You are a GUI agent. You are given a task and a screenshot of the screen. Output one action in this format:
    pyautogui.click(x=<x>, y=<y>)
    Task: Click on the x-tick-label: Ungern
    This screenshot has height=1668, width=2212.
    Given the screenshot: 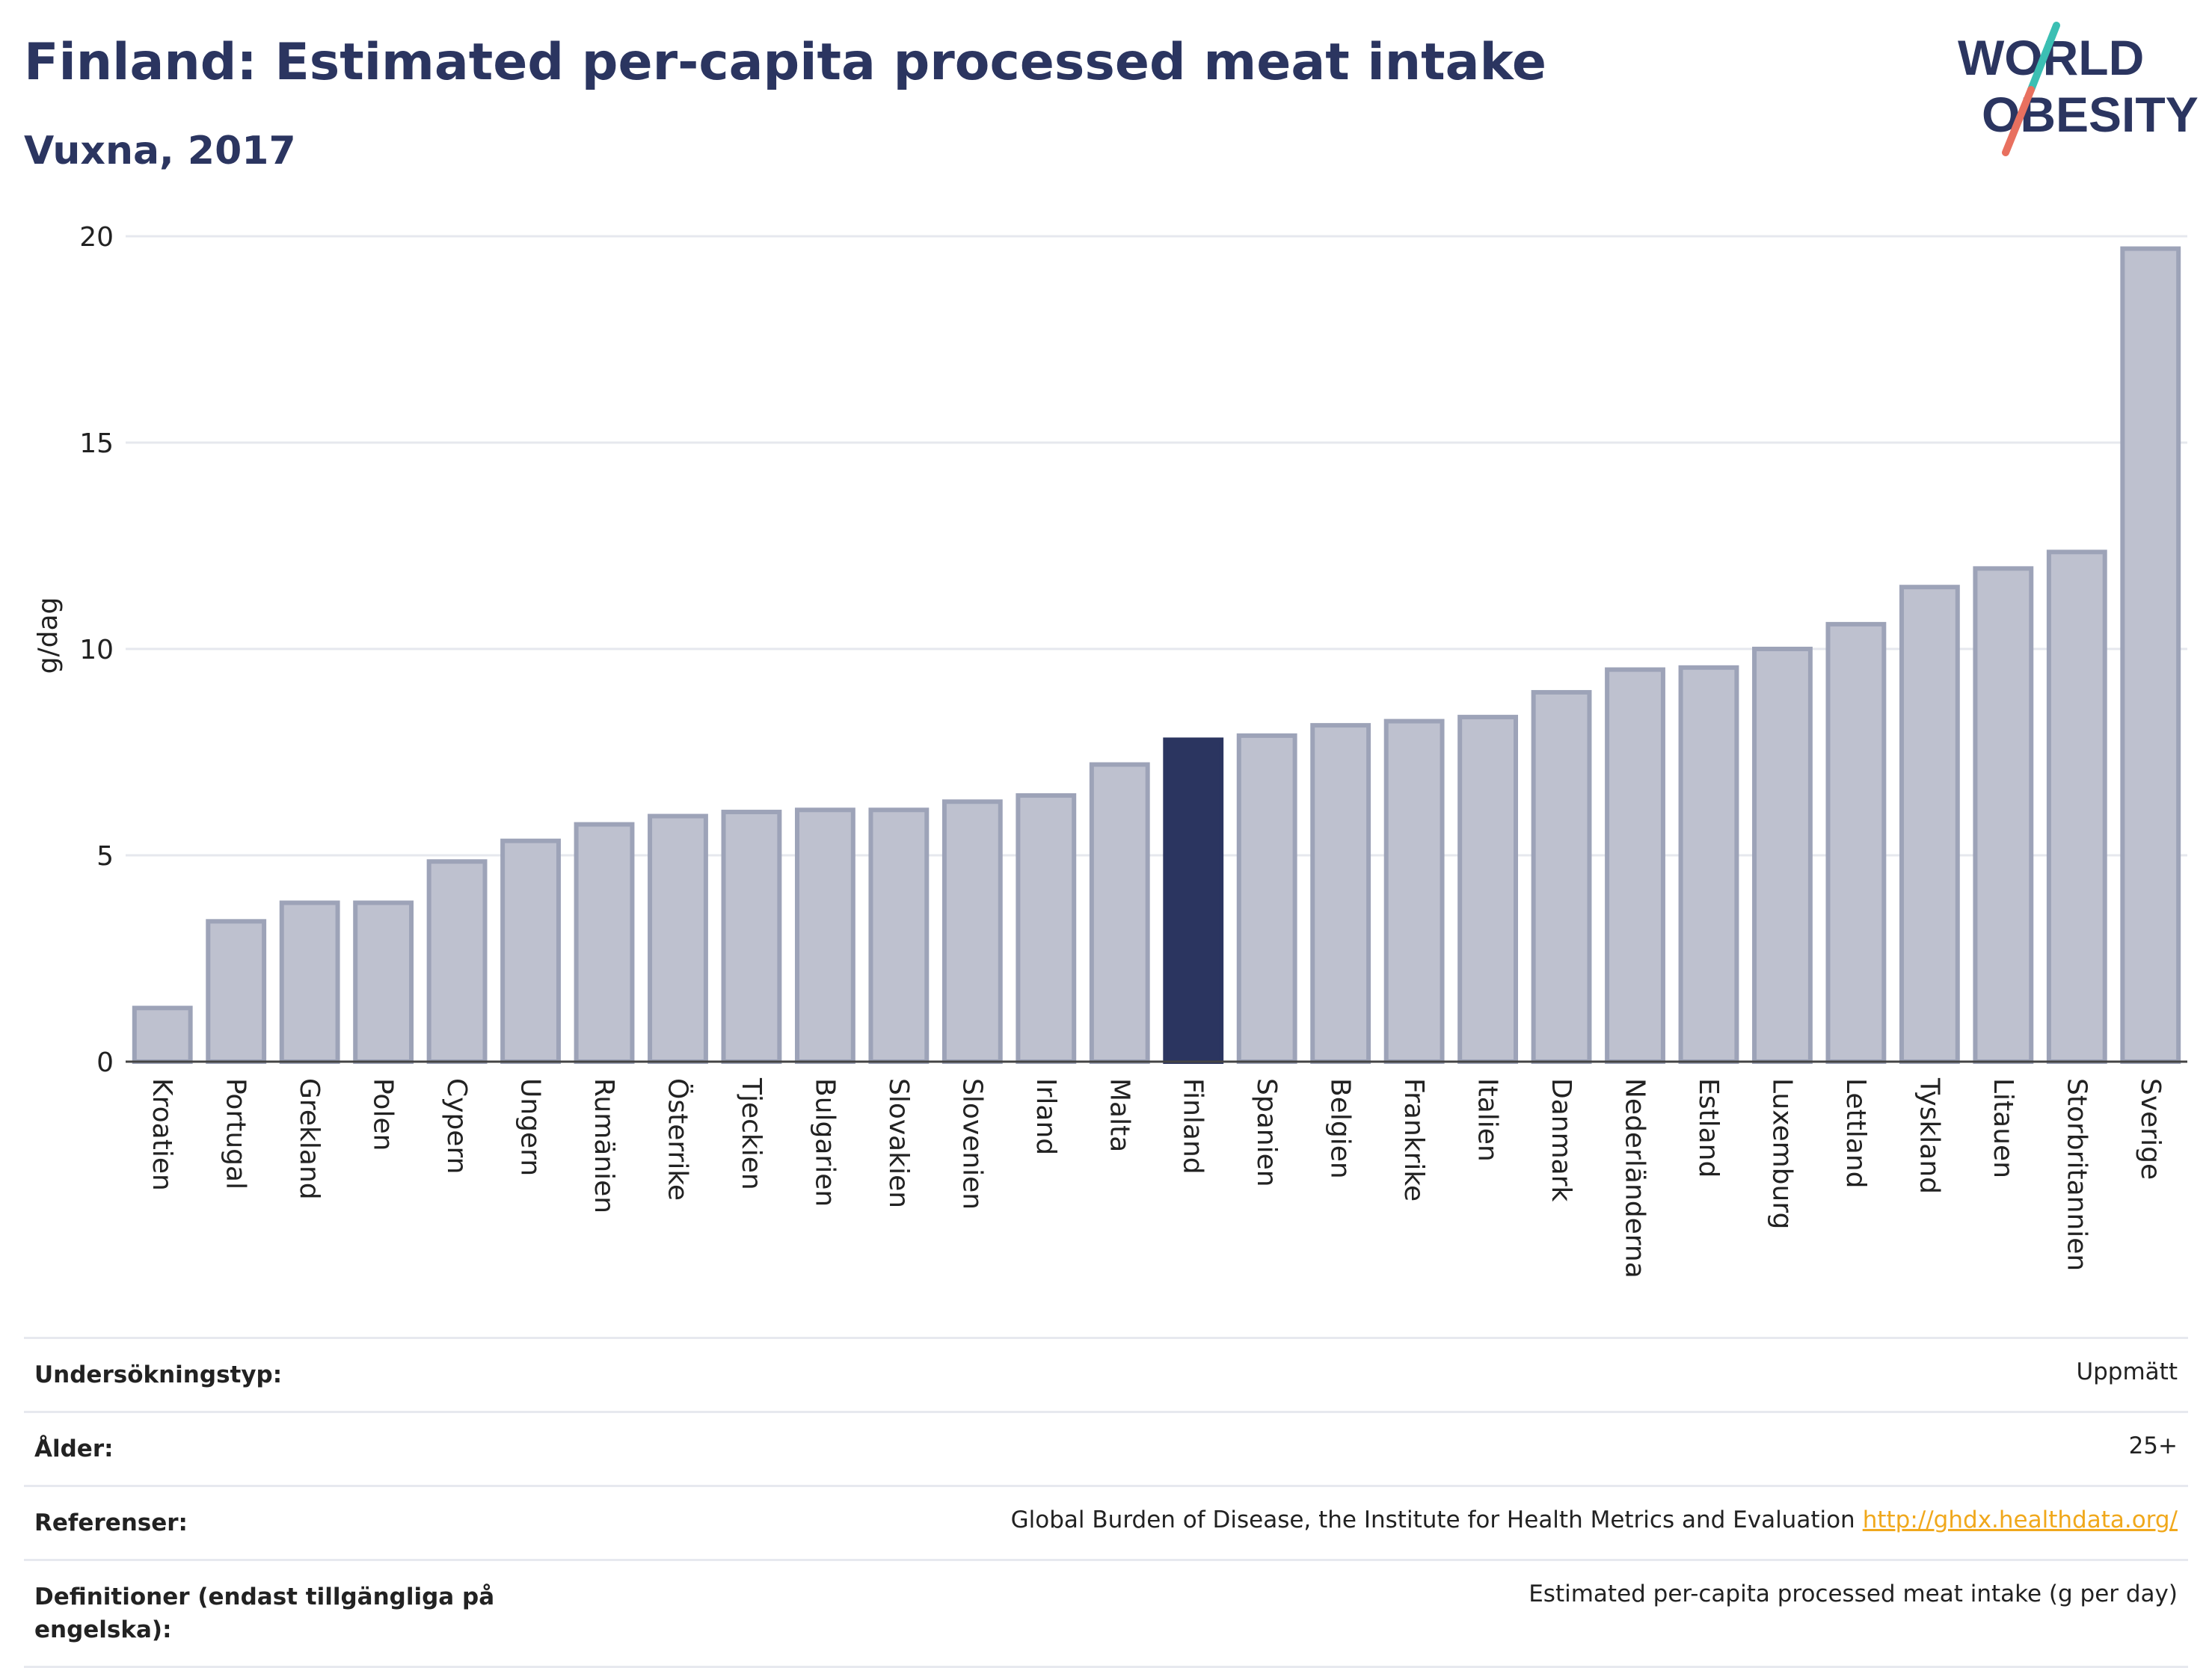 What is the action you would take?
    pyautogui.click(x=530, y=1127)
    